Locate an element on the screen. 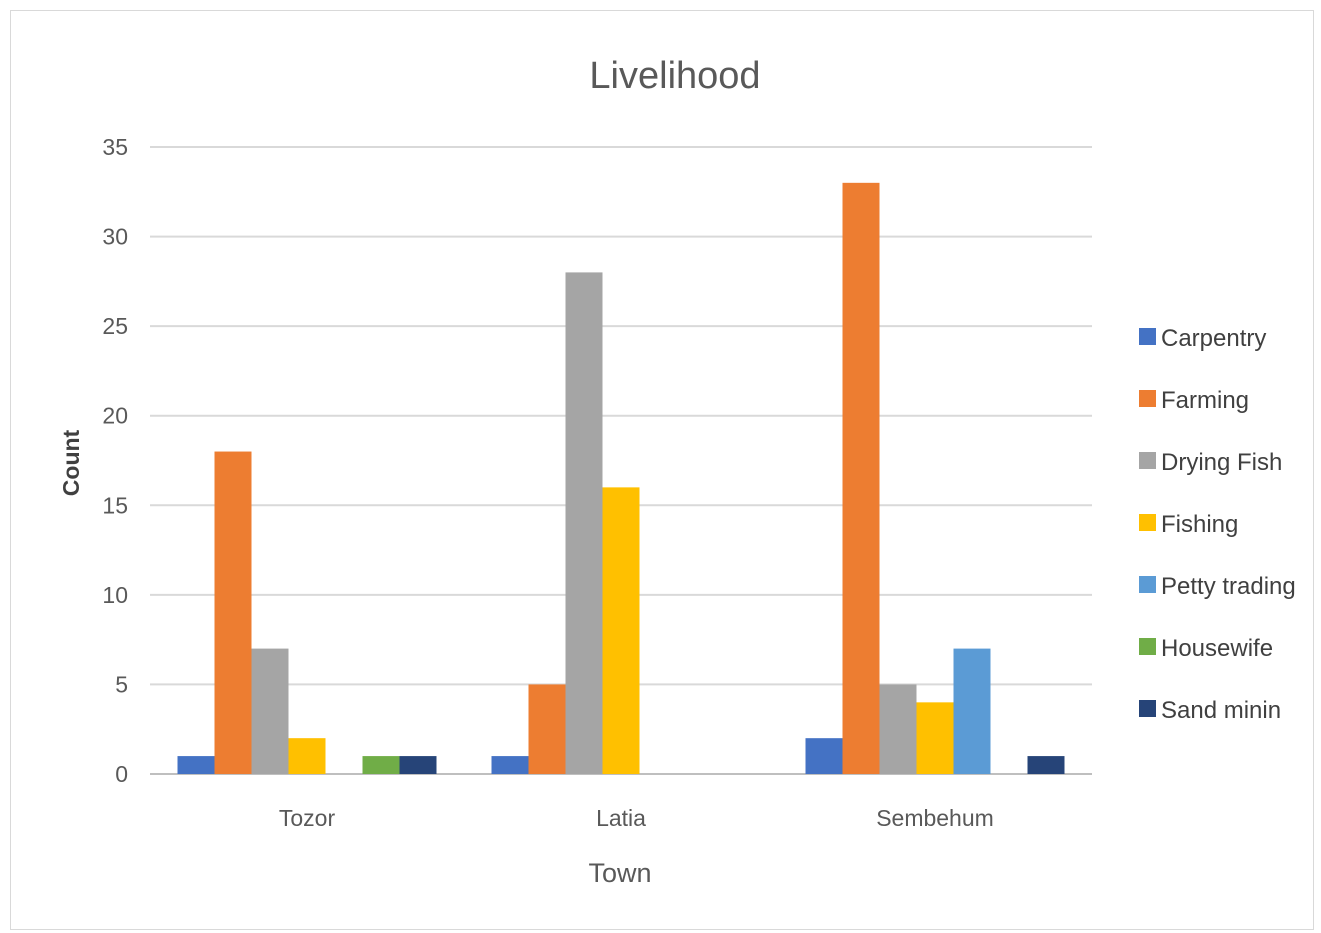  bar-tozor-fishing is located at coordinates (307, 756).